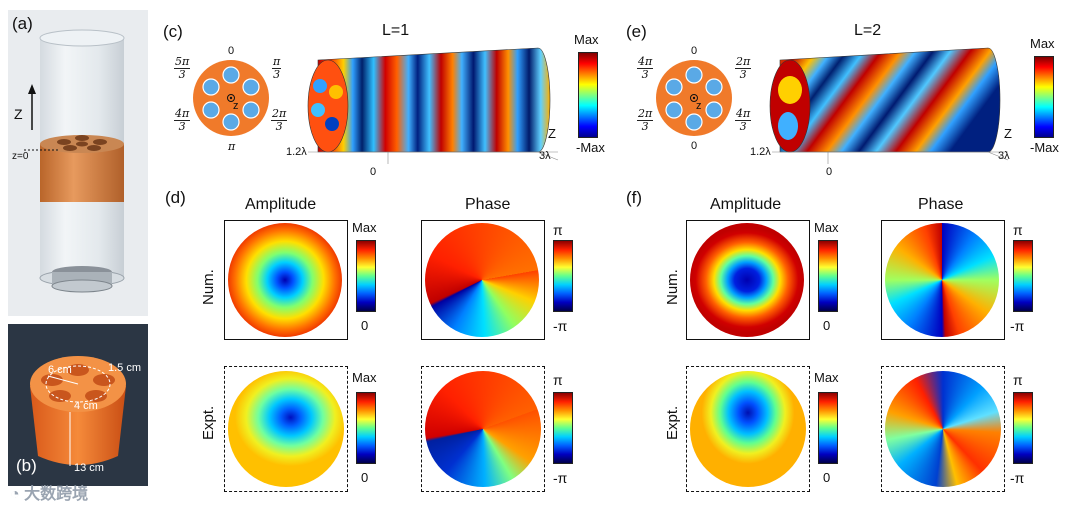 This screenshot has width=1080, height=510. What do you see at coordinates (743, 68) in the screenshot?
I see `e-phase-upper-right: 2π 3` at bounding box center [743, 68].